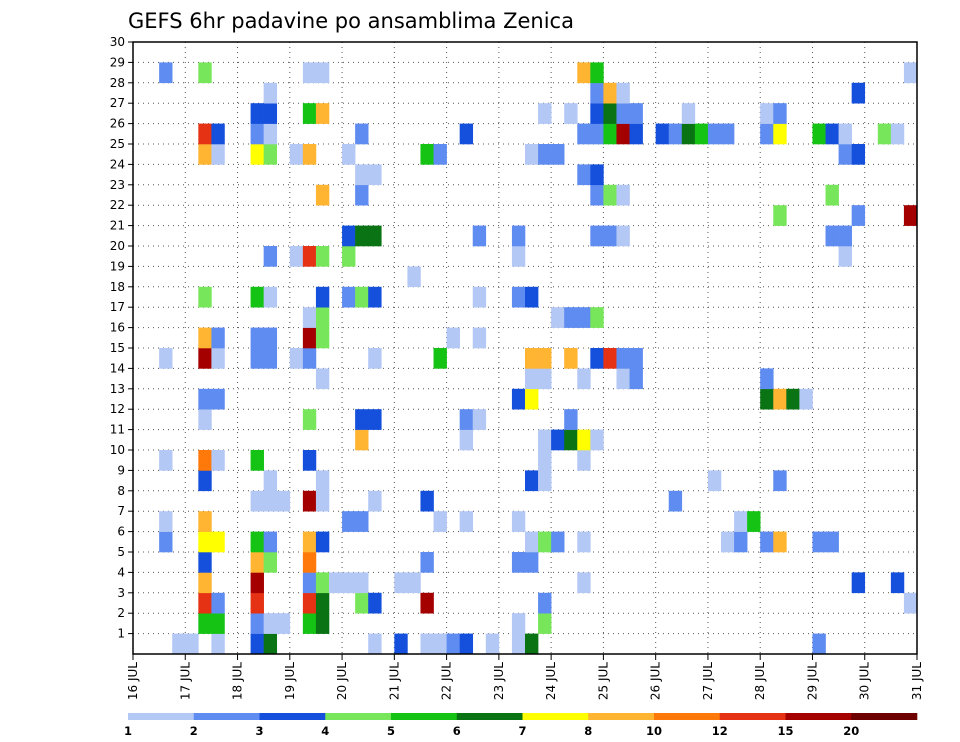  Describe the element at coordinates (851, 731) in the screenshot. I see `colorbar-label: 20` at that location.